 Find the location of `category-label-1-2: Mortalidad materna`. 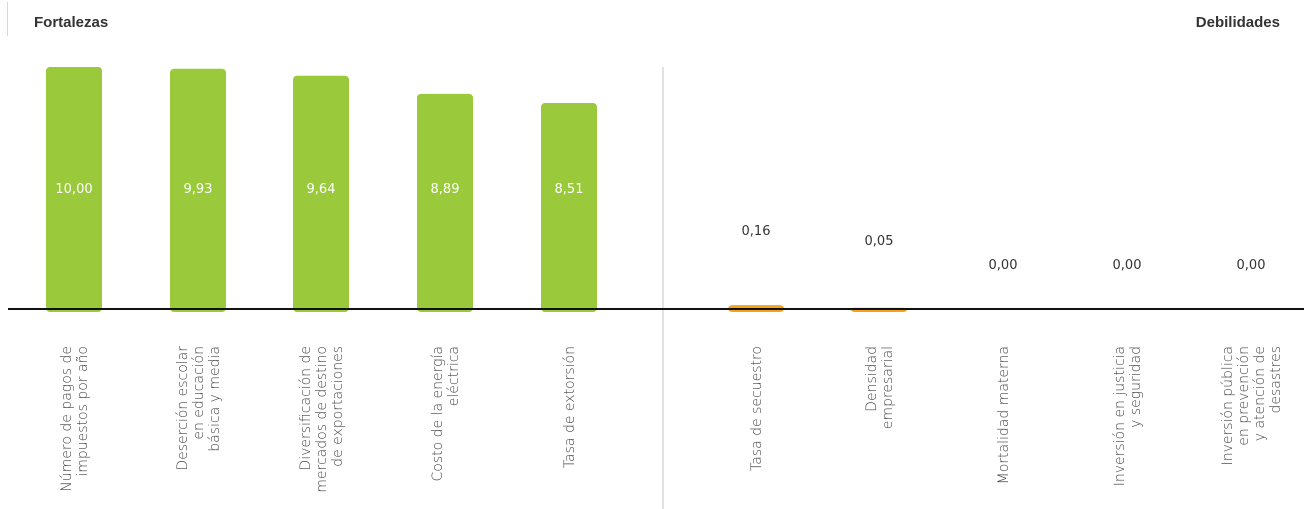

category-label-1-2: Mortalidad materna is located at coordinates (1004, 415).